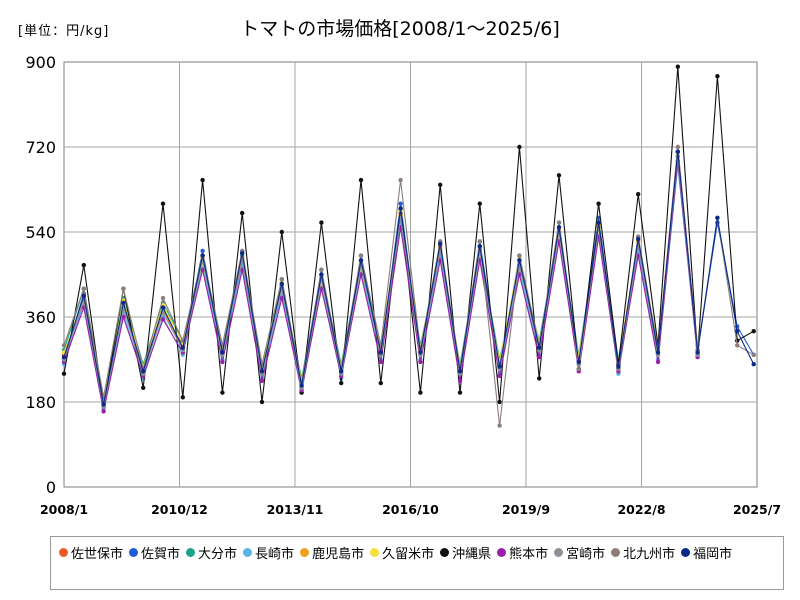 The image size is (800, 600). What do you see at coordinates (64, 31) in the screenshot?
I see `unit-label: [単位：円/kg]` at bounding box center [64, 31].